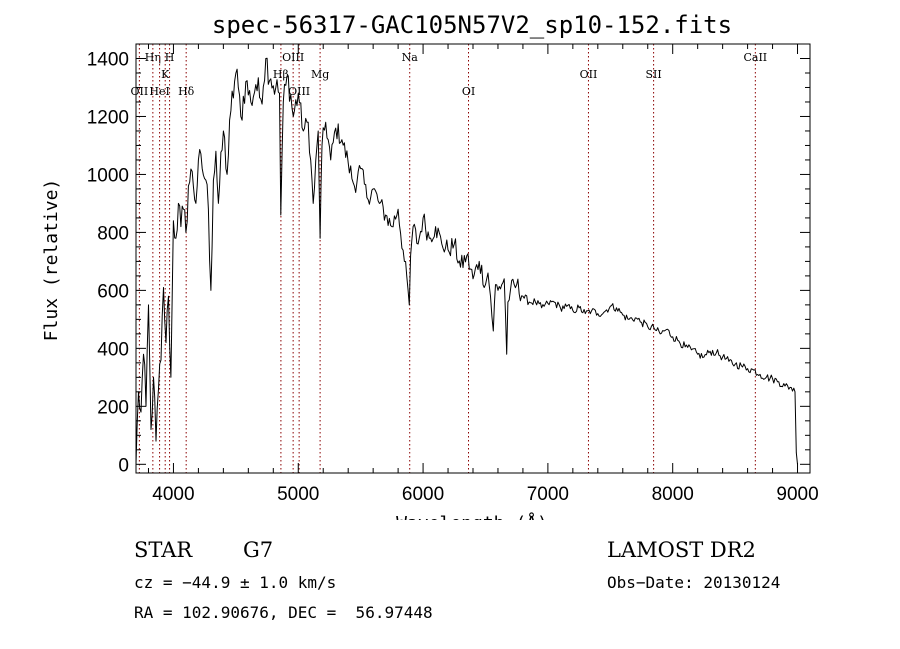 Image resolution: width=900 pixels, height=649 pixels. What do you see at coordinates (298, 494) in the screenshot?
I see `x-tick-label: 5000` at bounding box center [298, 494].